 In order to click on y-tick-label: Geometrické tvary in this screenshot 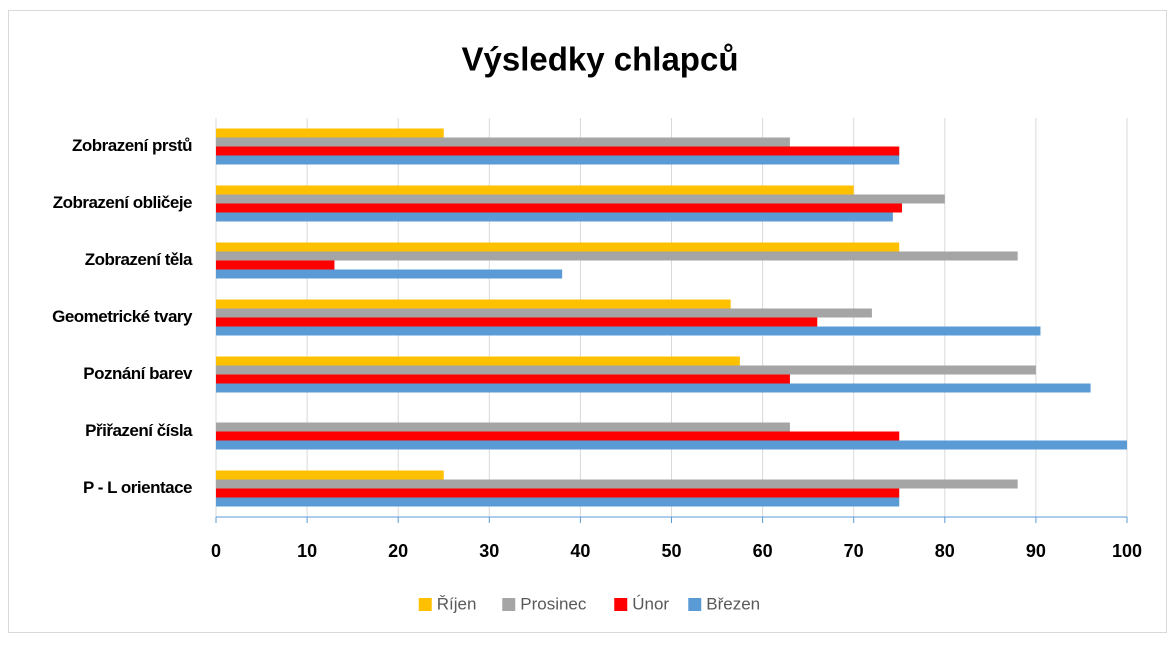, I will do `click(122, 316)`.